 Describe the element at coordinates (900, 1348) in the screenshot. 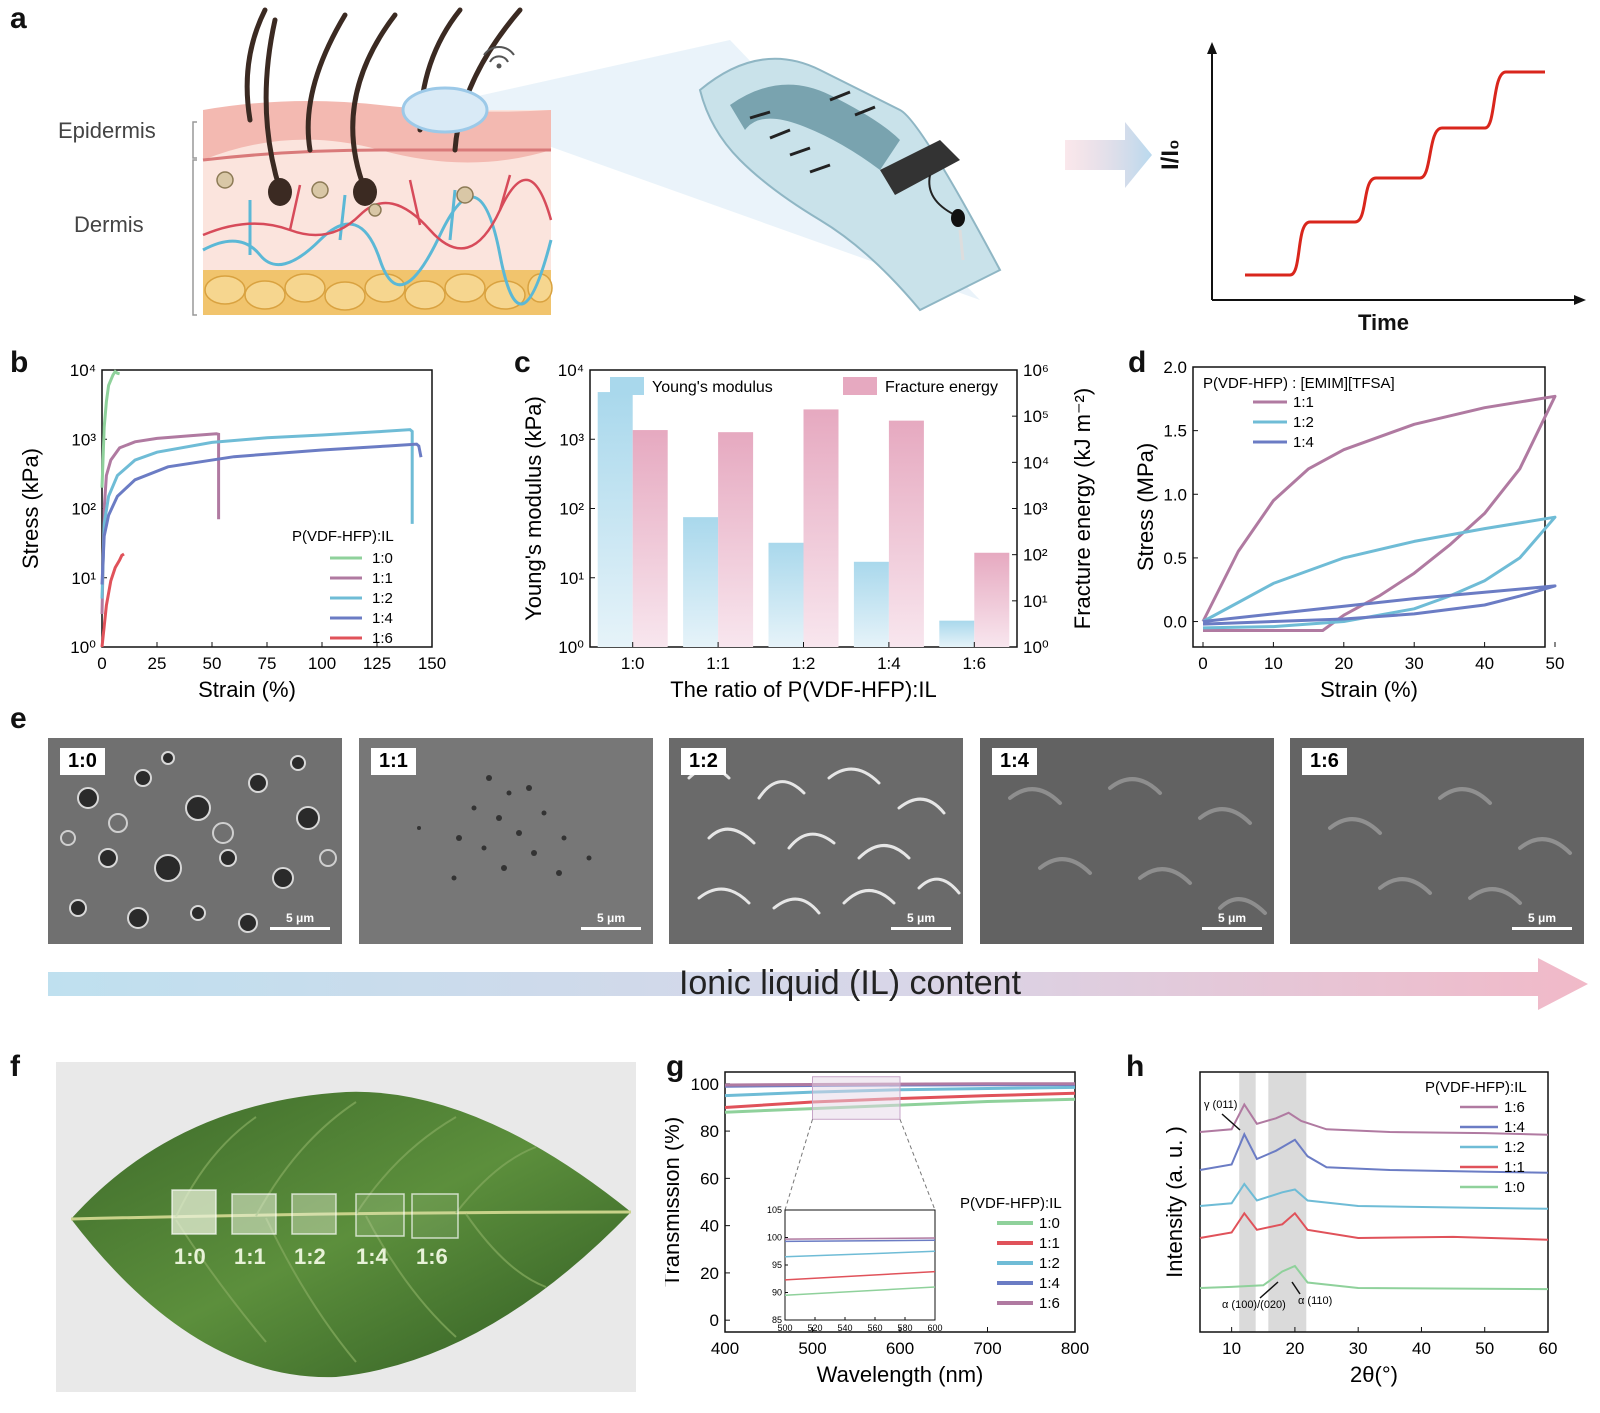

I see `x-tick-label: 600` at that location.